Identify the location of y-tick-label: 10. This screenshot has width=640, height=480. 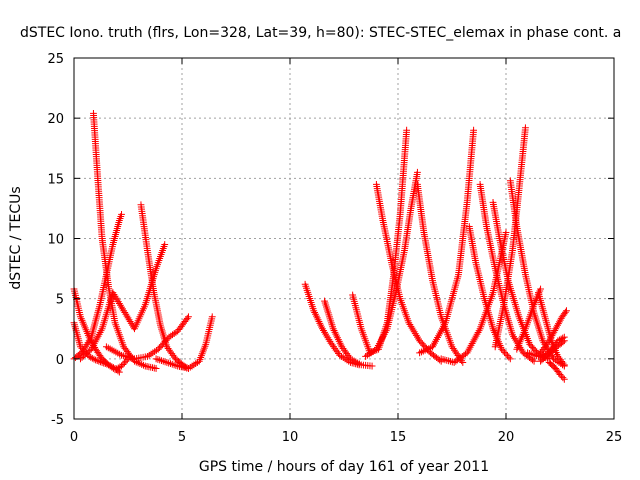
(55, 240).